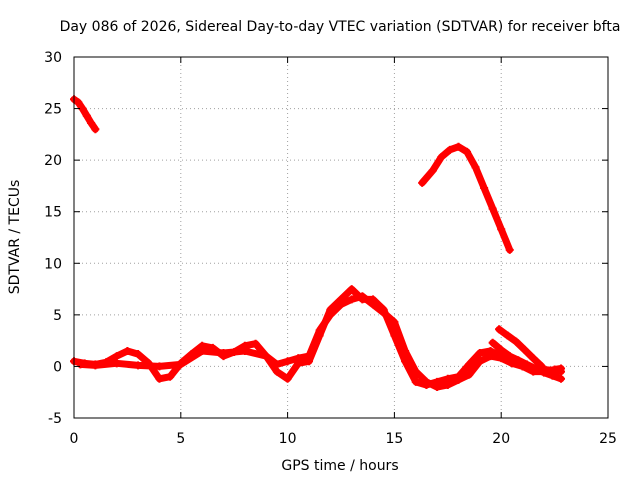  I want to click on y-tick-label: -5, so click(55, 419).